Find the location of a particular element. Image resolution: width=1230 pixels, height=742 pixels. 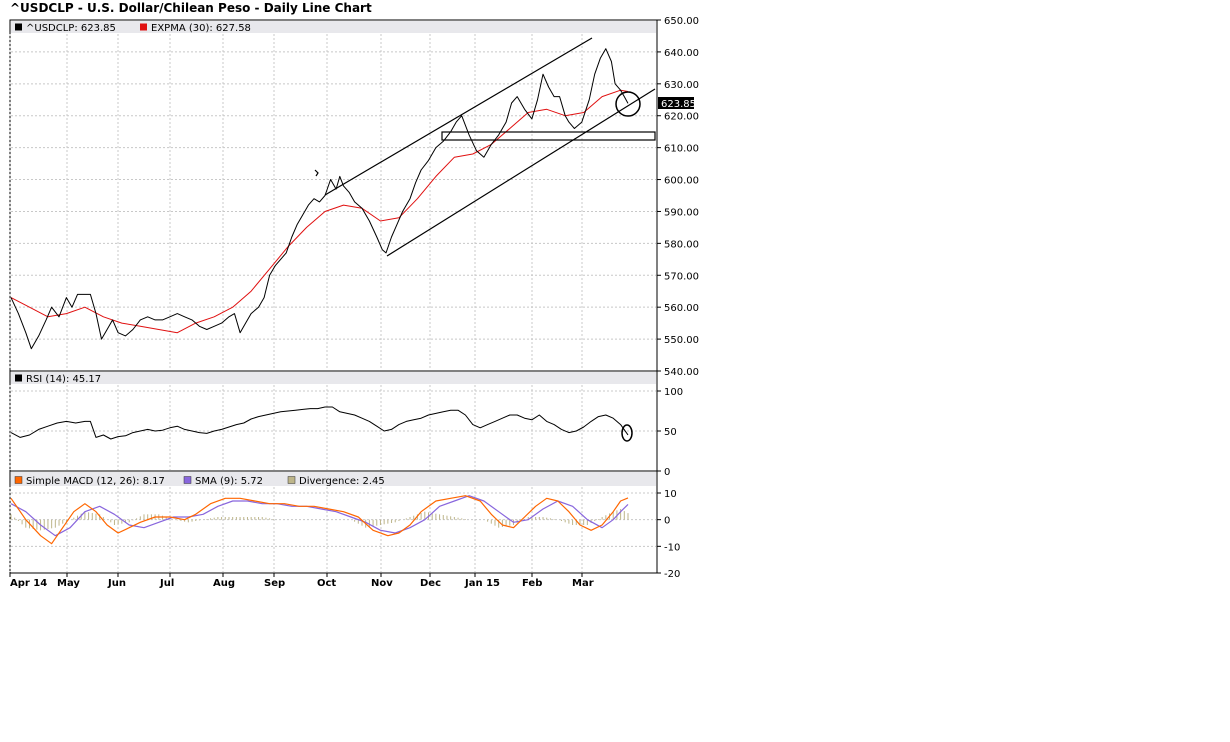

macd-series is located at coordinates (319, 520).